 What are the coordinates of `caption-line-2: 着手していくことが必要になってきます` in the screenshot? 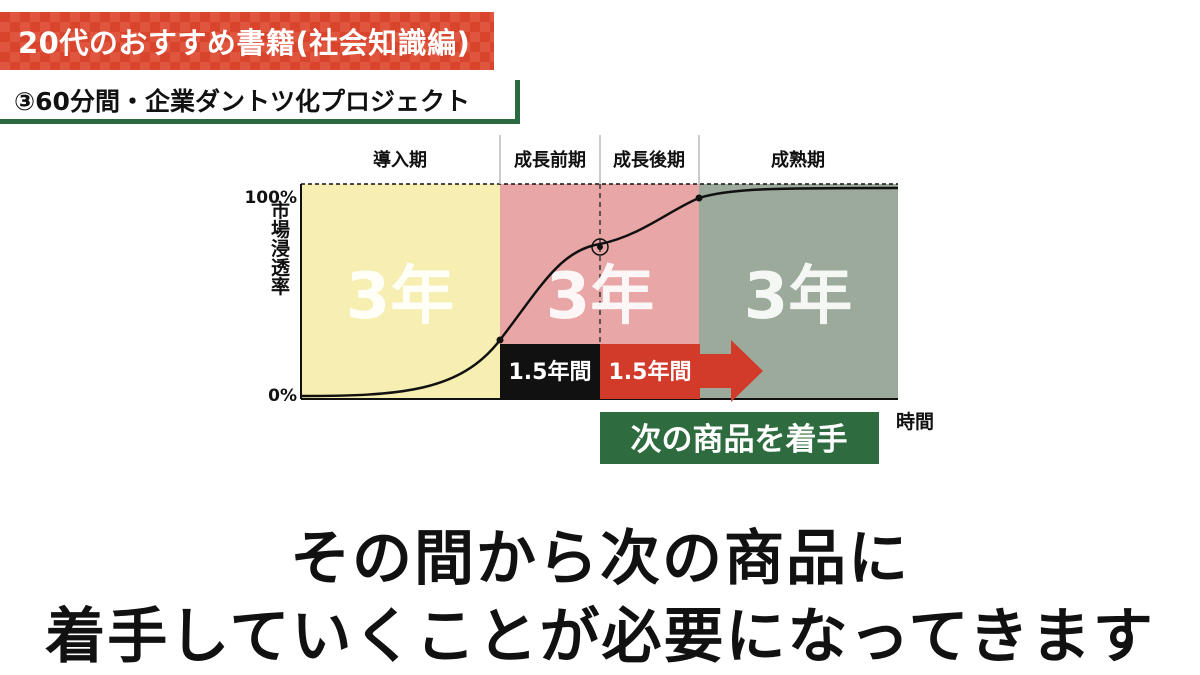 It's located at (599, 637).